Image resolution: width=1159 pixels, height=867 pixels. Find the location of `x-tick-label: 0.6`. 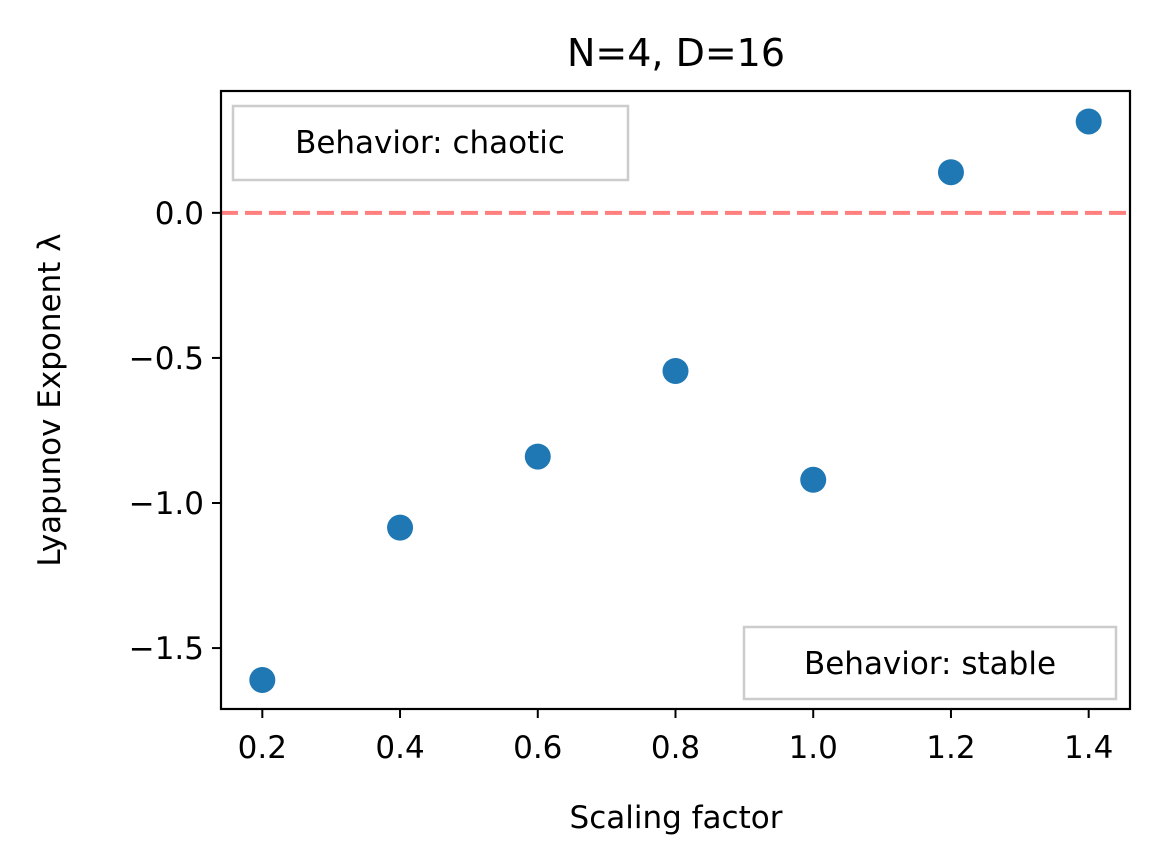

x-tick-label: 0.6 is located at coordinates (537, 748).